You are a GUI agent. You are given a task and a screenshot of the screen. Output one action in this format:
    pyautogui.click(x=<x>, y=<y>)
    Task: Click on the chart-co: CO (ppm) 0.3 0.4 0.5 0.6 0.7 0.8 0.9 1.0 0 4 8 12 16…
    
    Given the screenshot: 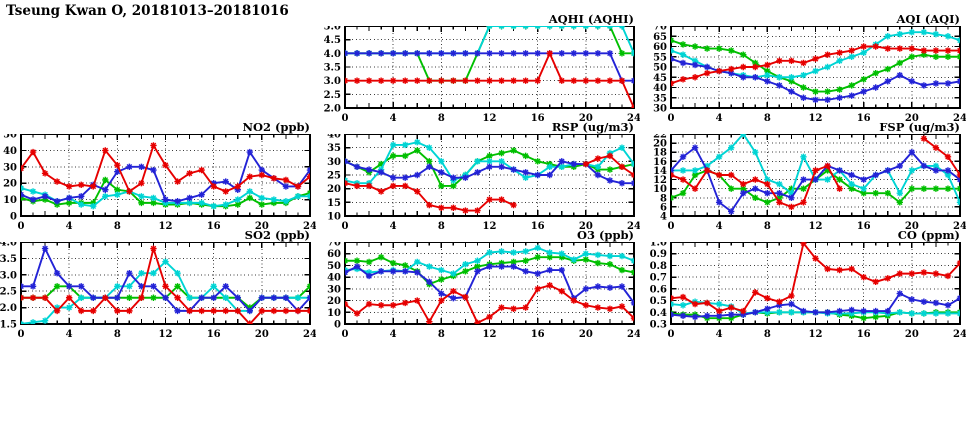 What is the action you would take?
    pyautogui.click(x=807, y=284)
    